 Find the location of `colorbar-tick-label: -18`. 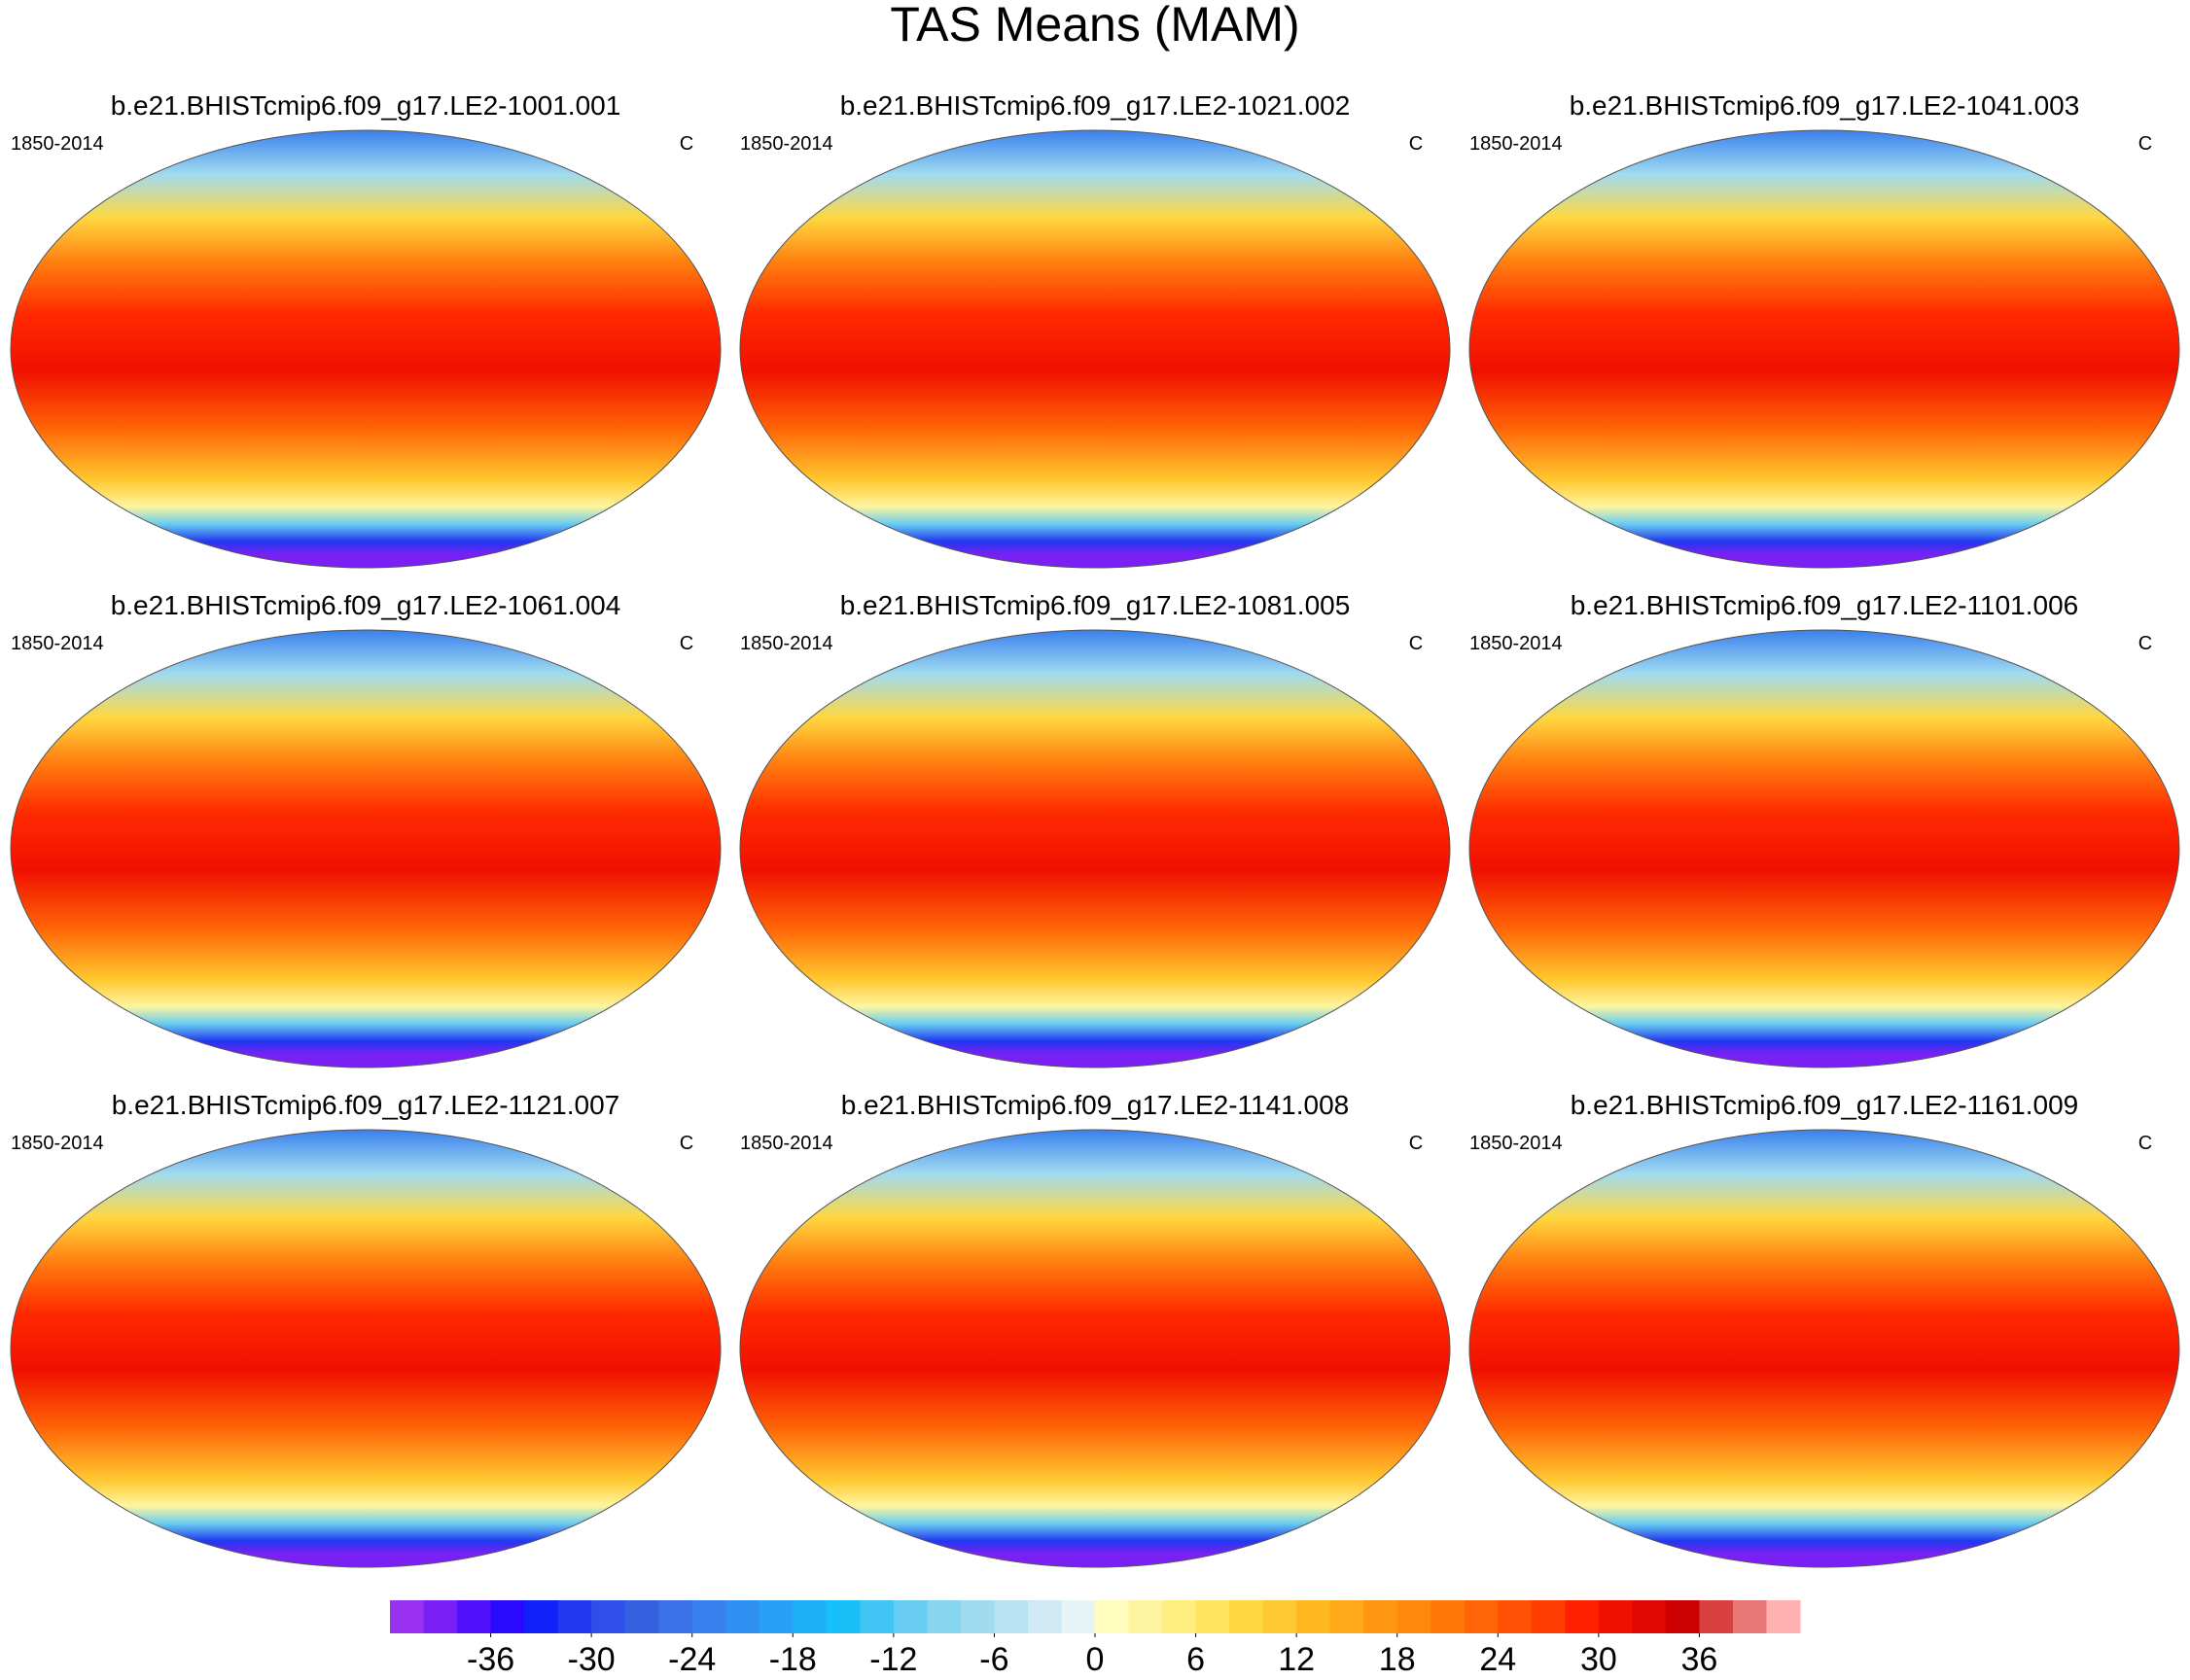

colorbar-tick-label: -18 is located at coordinates (793, 1659).